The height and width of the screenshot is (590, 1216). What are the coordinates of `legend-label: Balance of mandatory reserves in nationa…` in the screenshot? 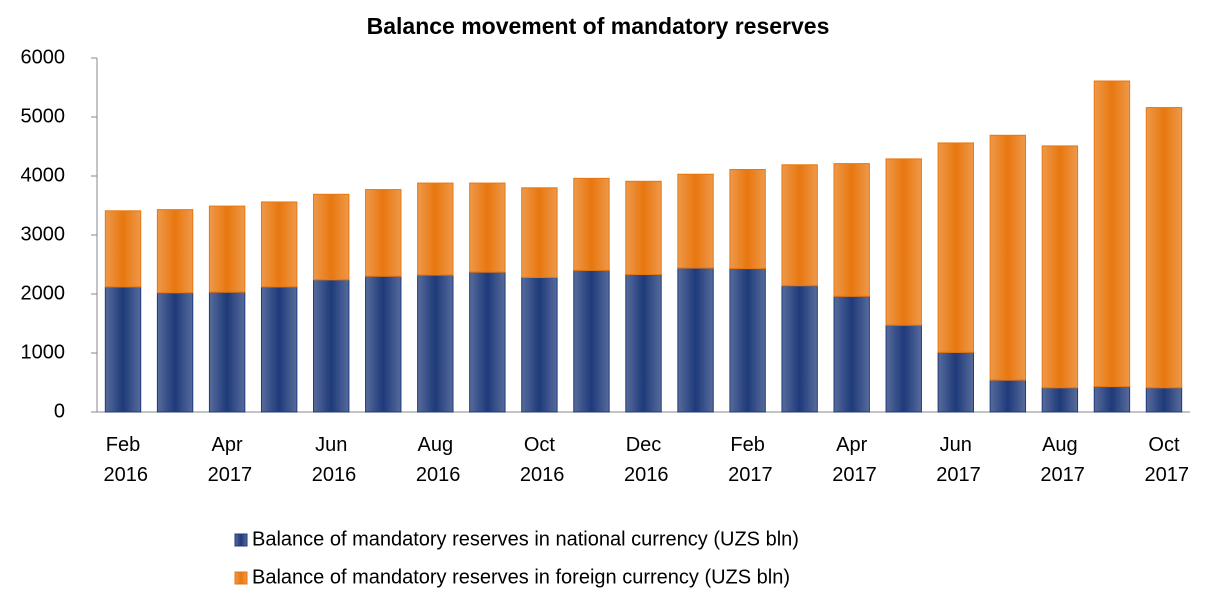 It's located at (525, 539).